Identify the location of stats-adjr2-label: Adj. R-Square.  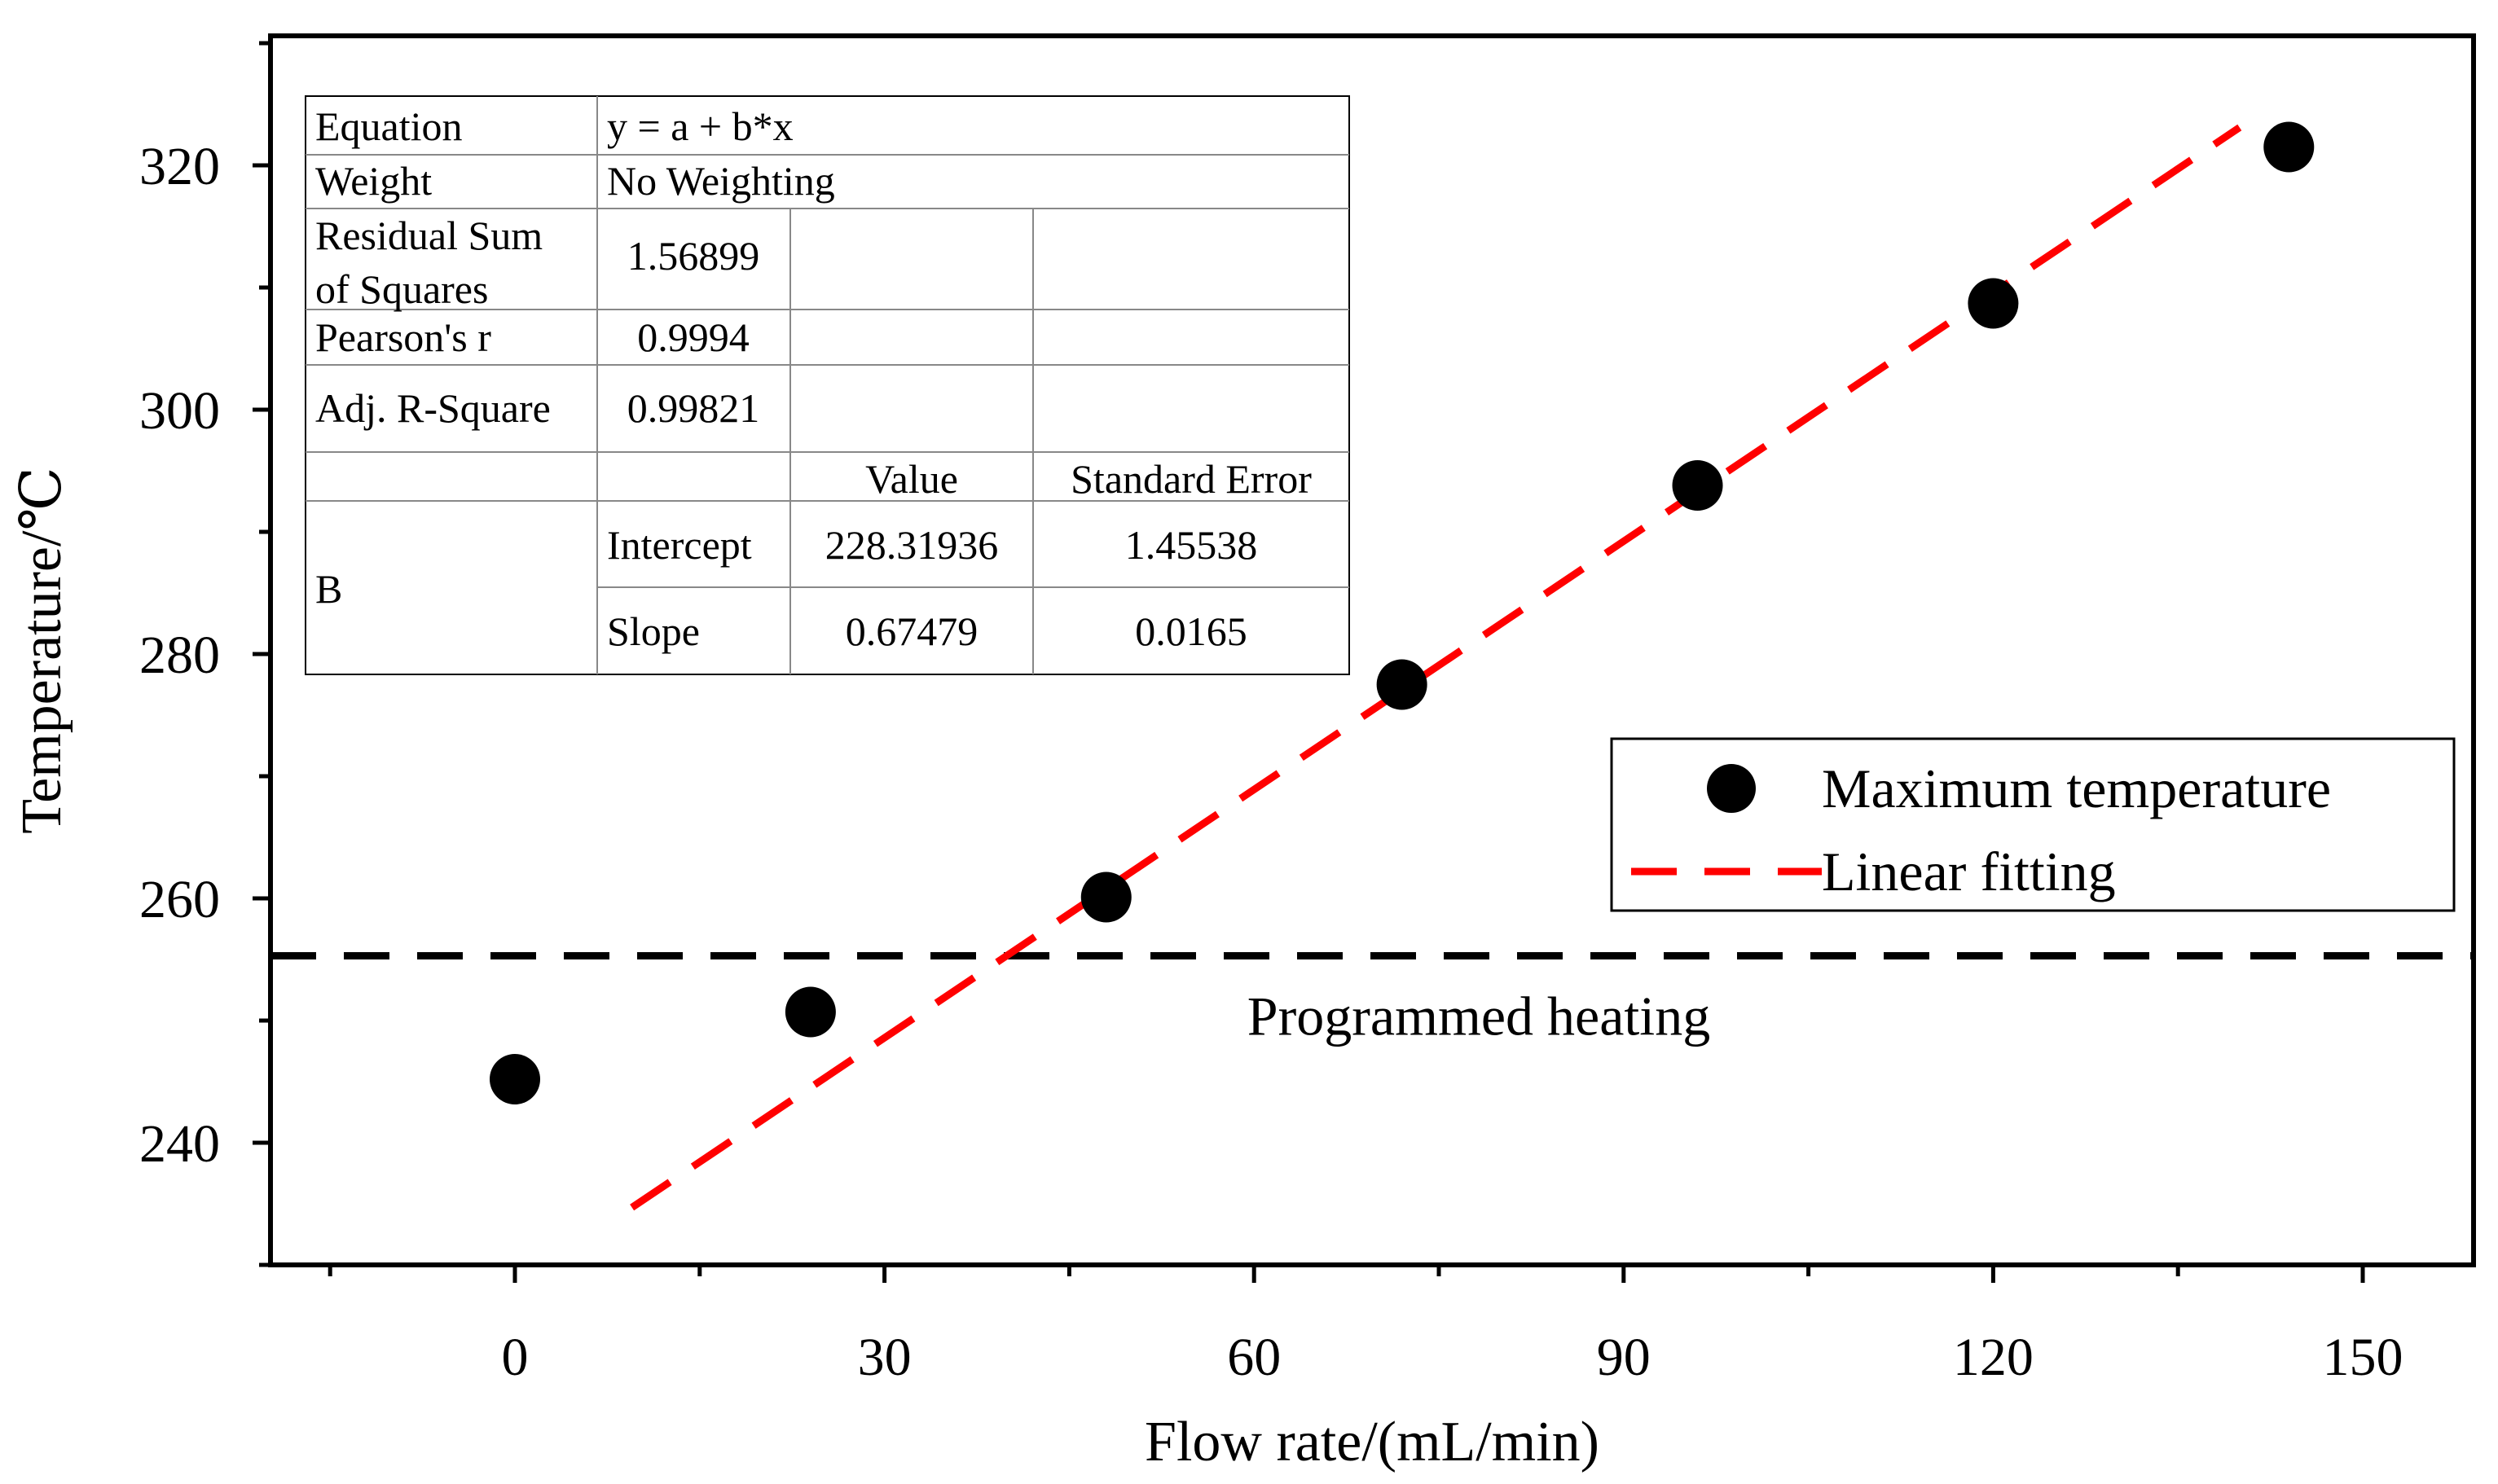
(433, 408).